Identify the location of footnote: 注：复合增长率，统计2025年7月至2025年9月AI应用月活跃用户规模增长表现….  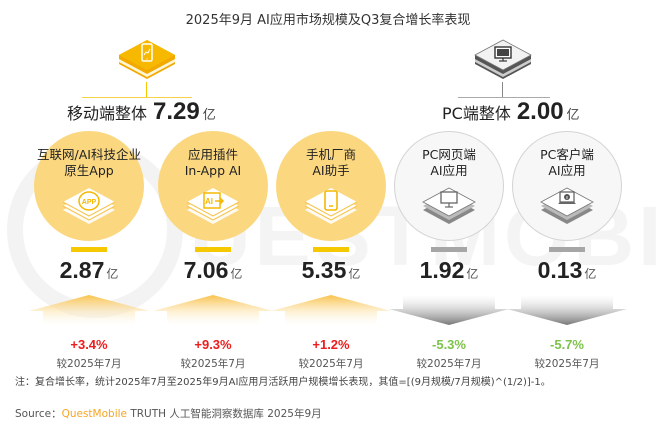
(283, 382).